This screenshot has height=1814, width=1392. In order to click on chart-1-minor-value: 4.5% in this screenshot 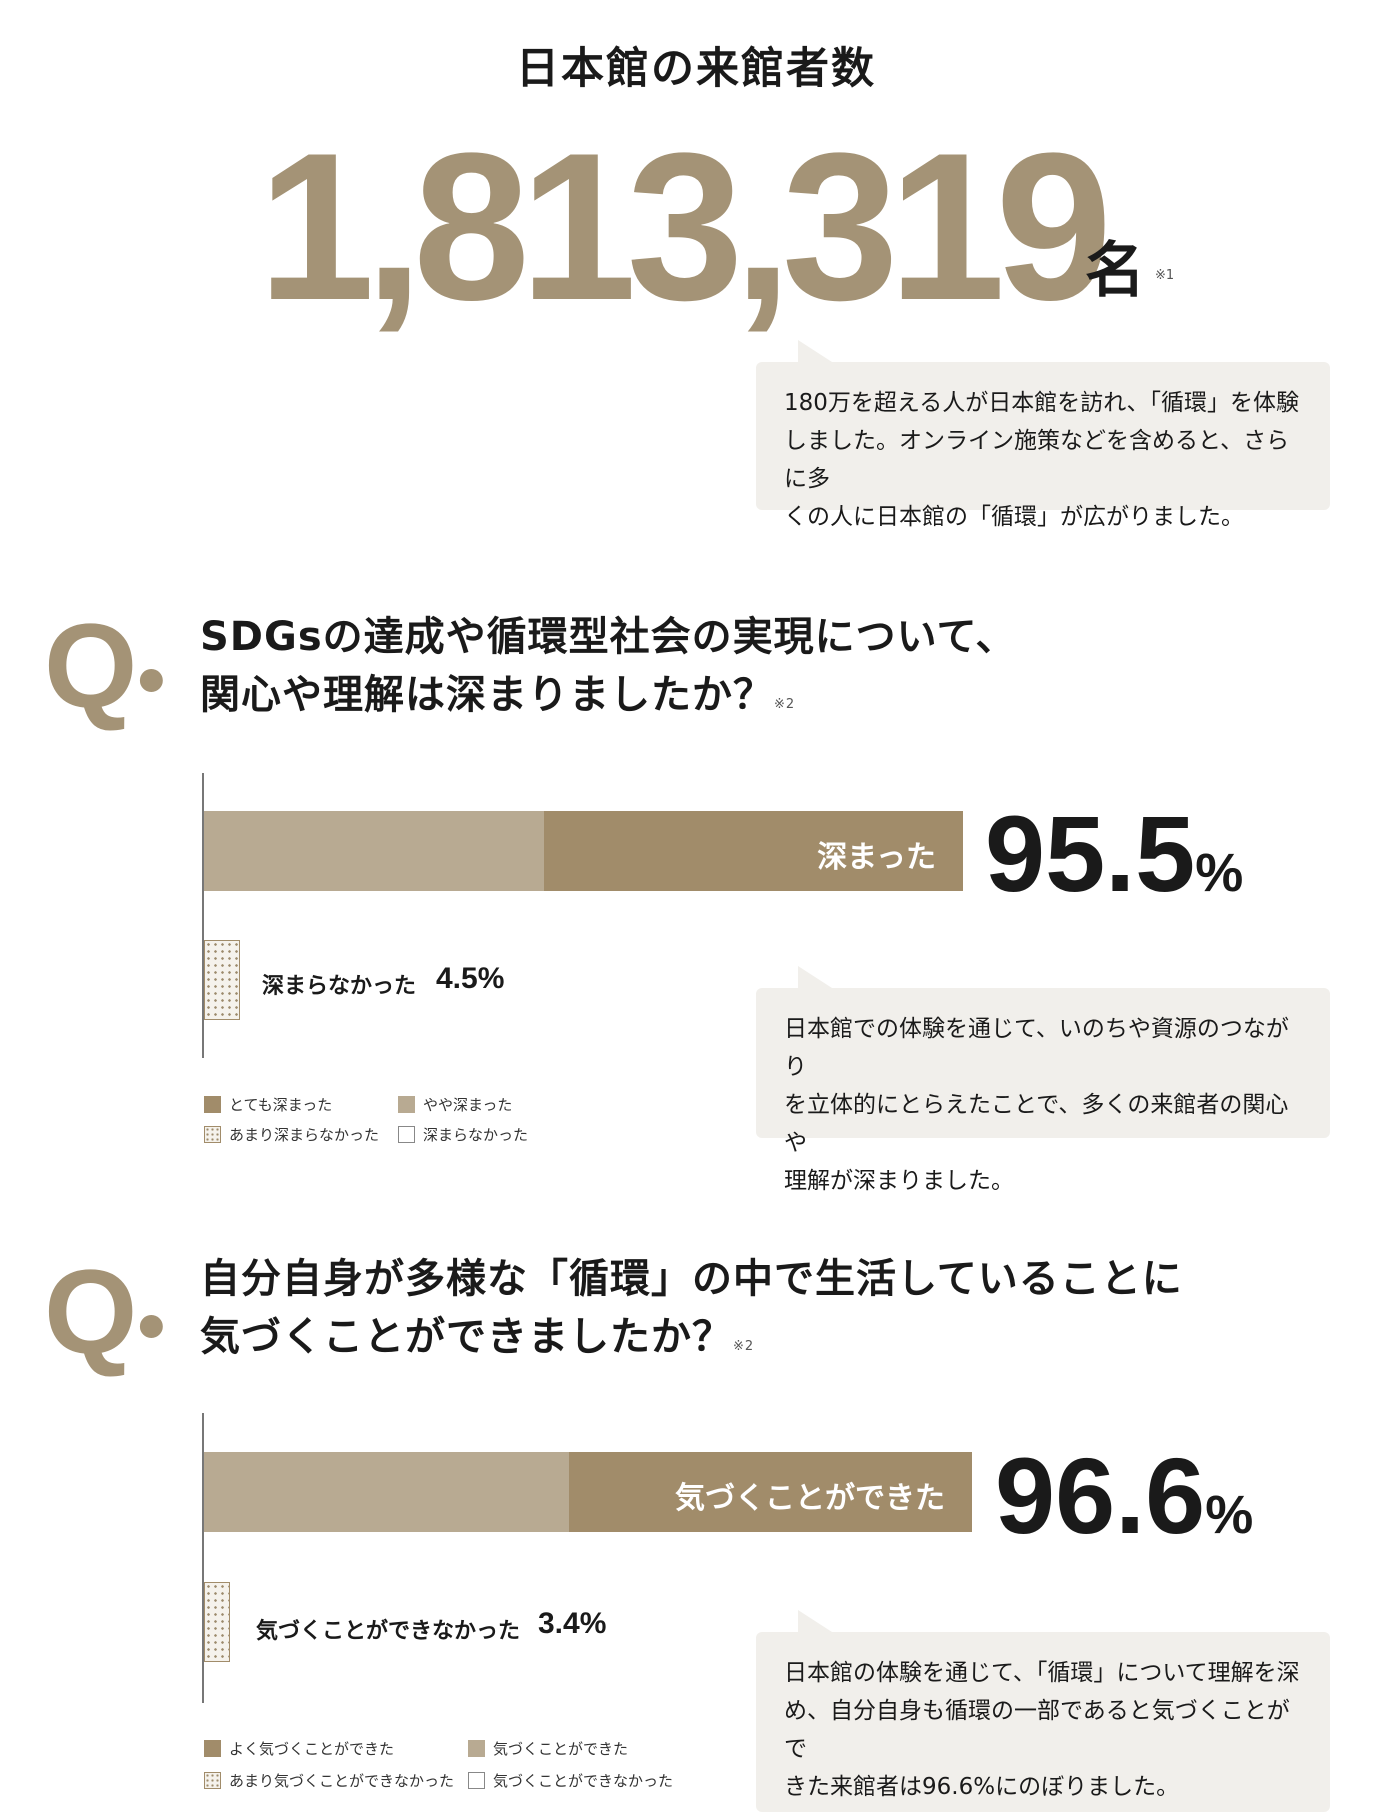, I will do `click(470, 978)`.